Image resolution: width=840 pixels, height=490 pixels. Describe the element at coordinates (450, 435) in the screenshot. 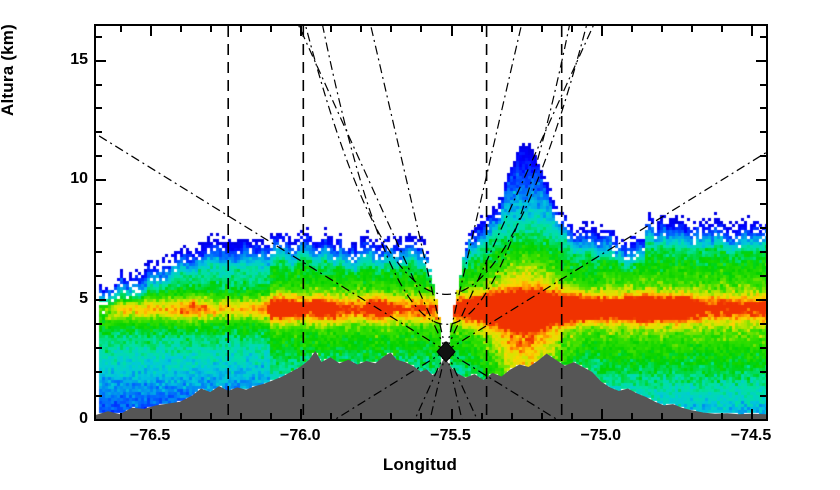

I see `x-tick-label: −75.5` at that location.